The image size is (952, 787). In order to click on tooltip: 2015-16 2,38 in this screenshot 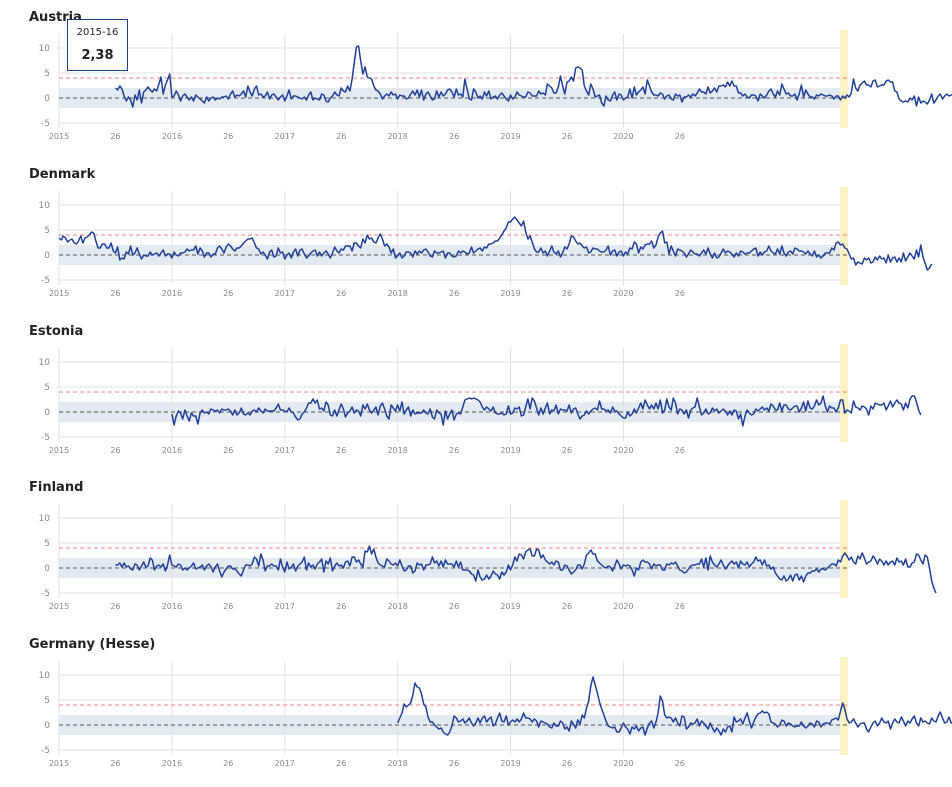, I will do `click(97, 45)`.